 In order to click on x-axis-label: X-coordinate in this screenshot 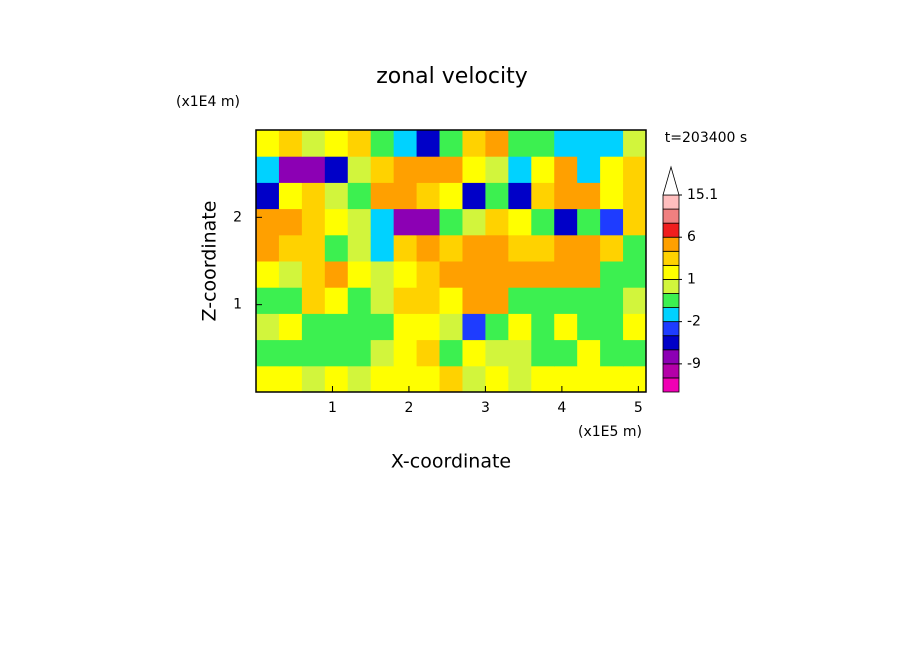, I will do `click(451, 462)`.